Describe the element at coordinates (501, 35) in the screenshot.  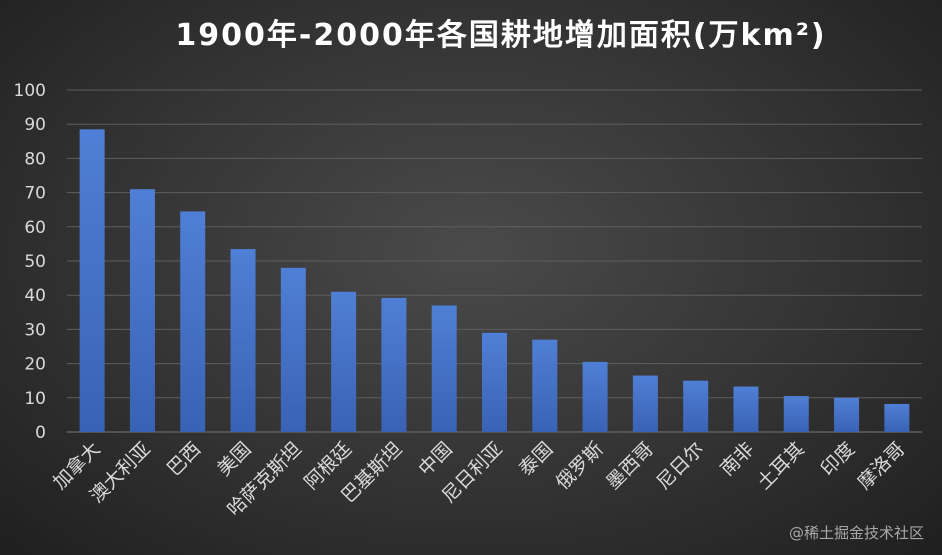
I see `chart-title: 1900年-2000年各国耕地增加面积(万km²)` at that location.